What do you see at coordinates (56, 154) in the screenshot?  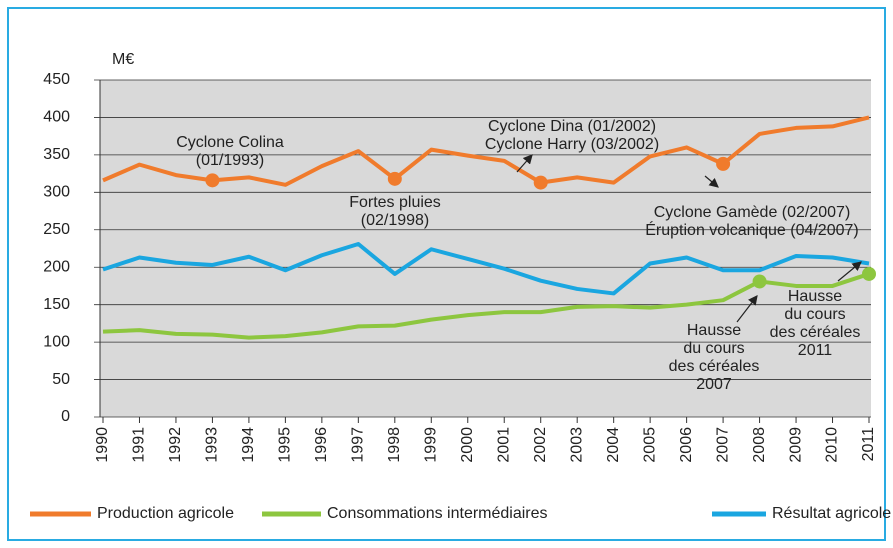 I see `y-tick-label: 350` at bounding box center [56, 154].